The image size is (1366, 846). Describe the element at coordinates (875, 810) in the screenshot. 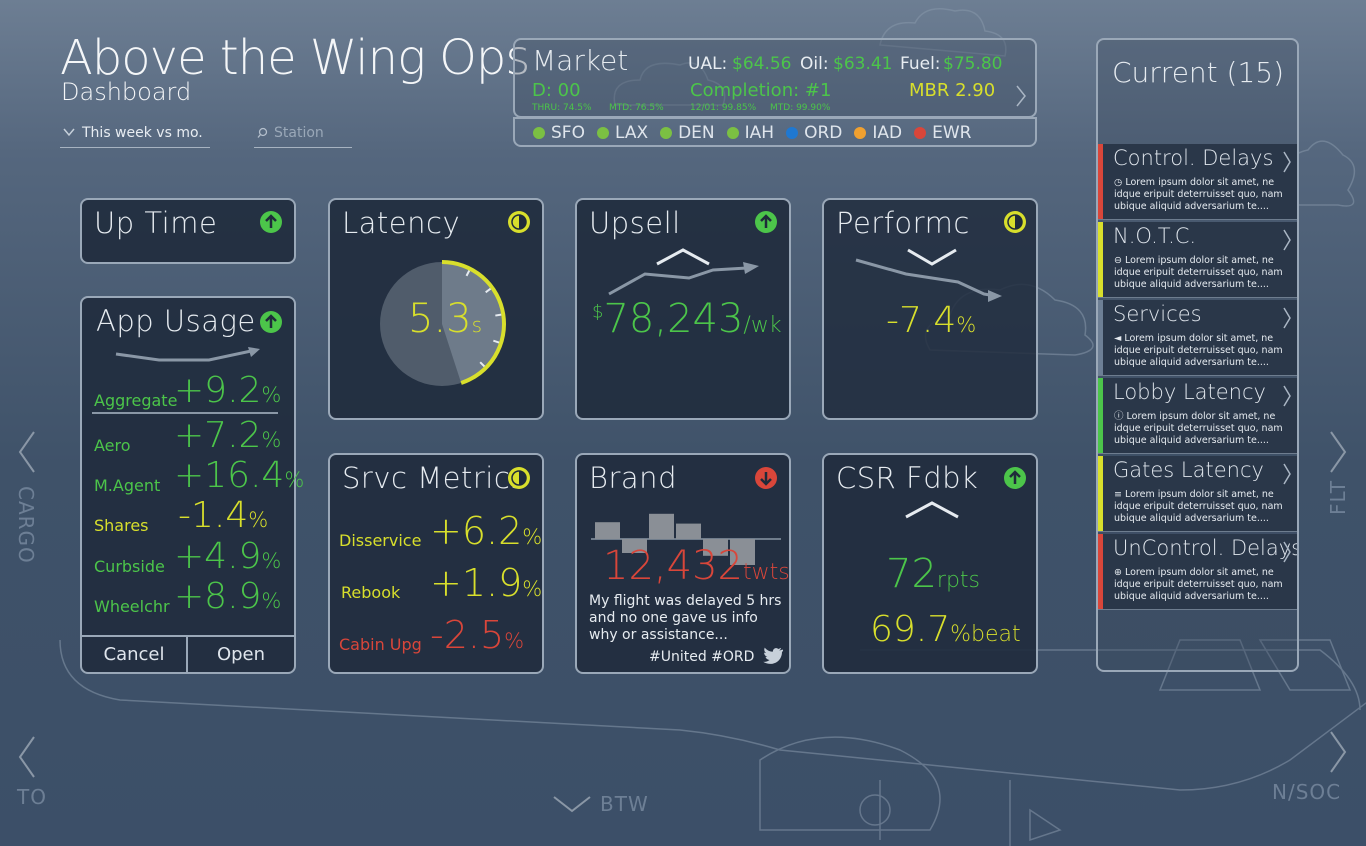

I see `plane-gear` at that location.